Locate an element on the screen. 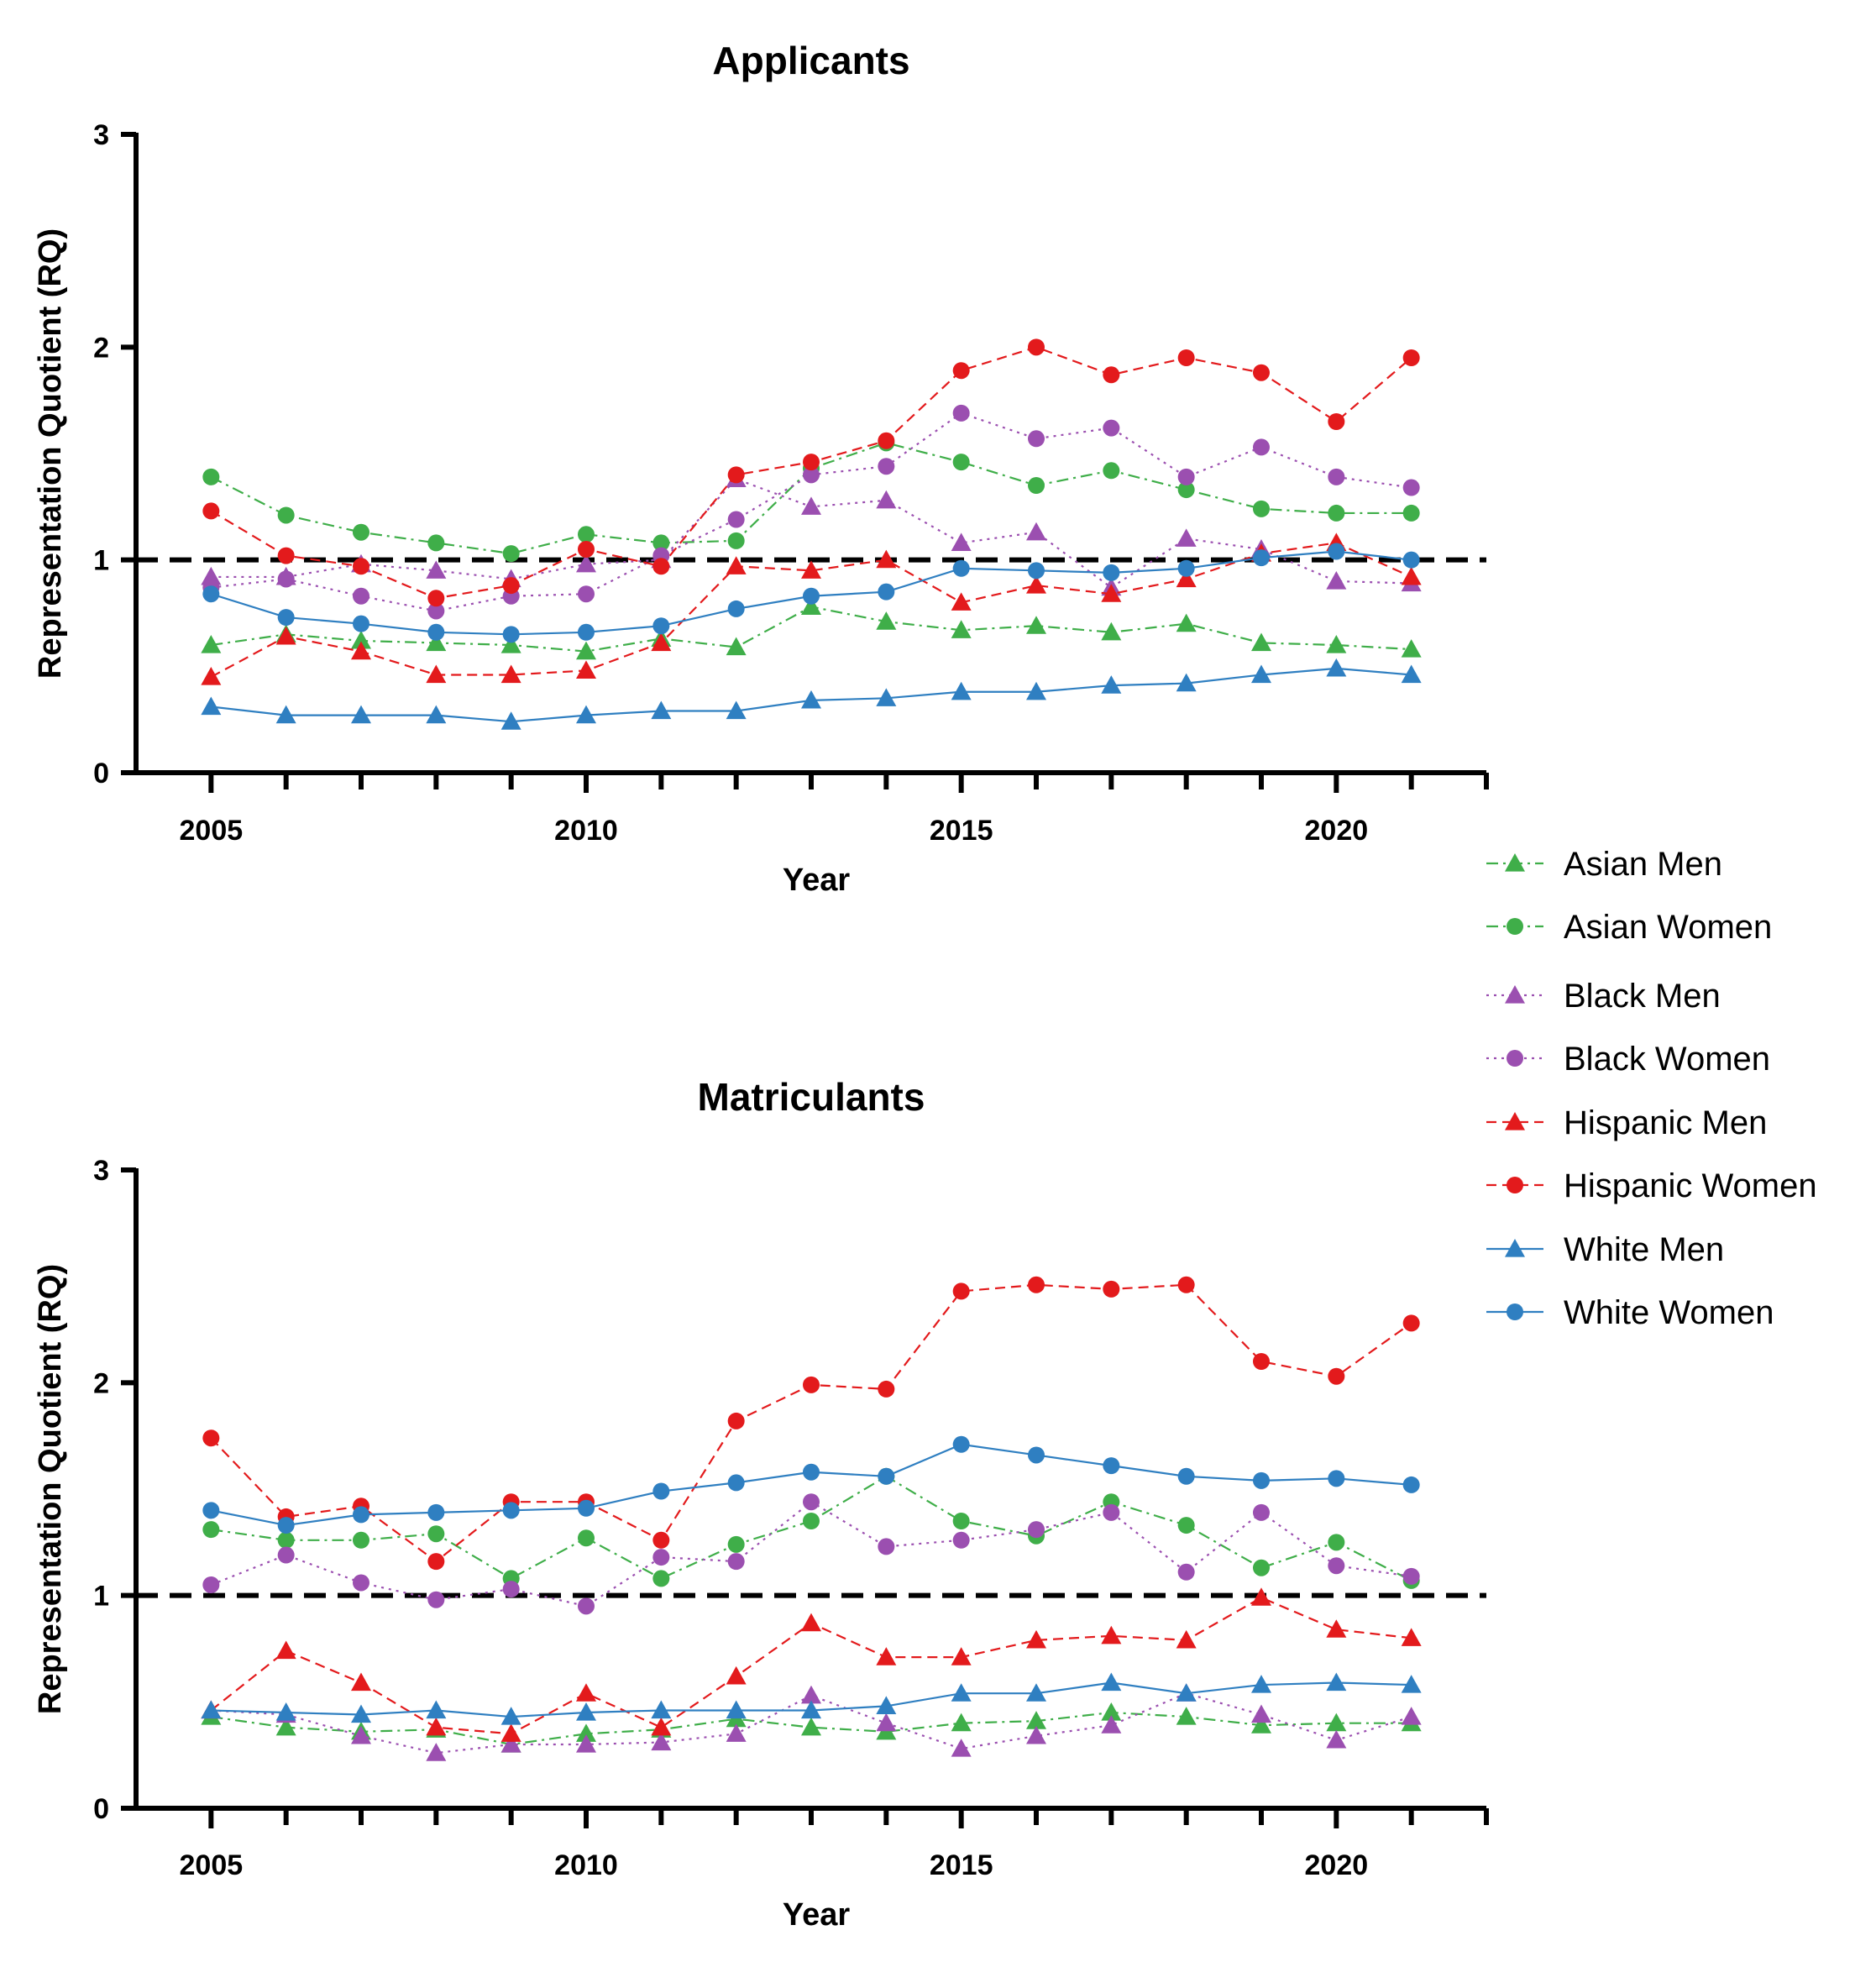  series-asian-women is located at coordinates (811, 1528).